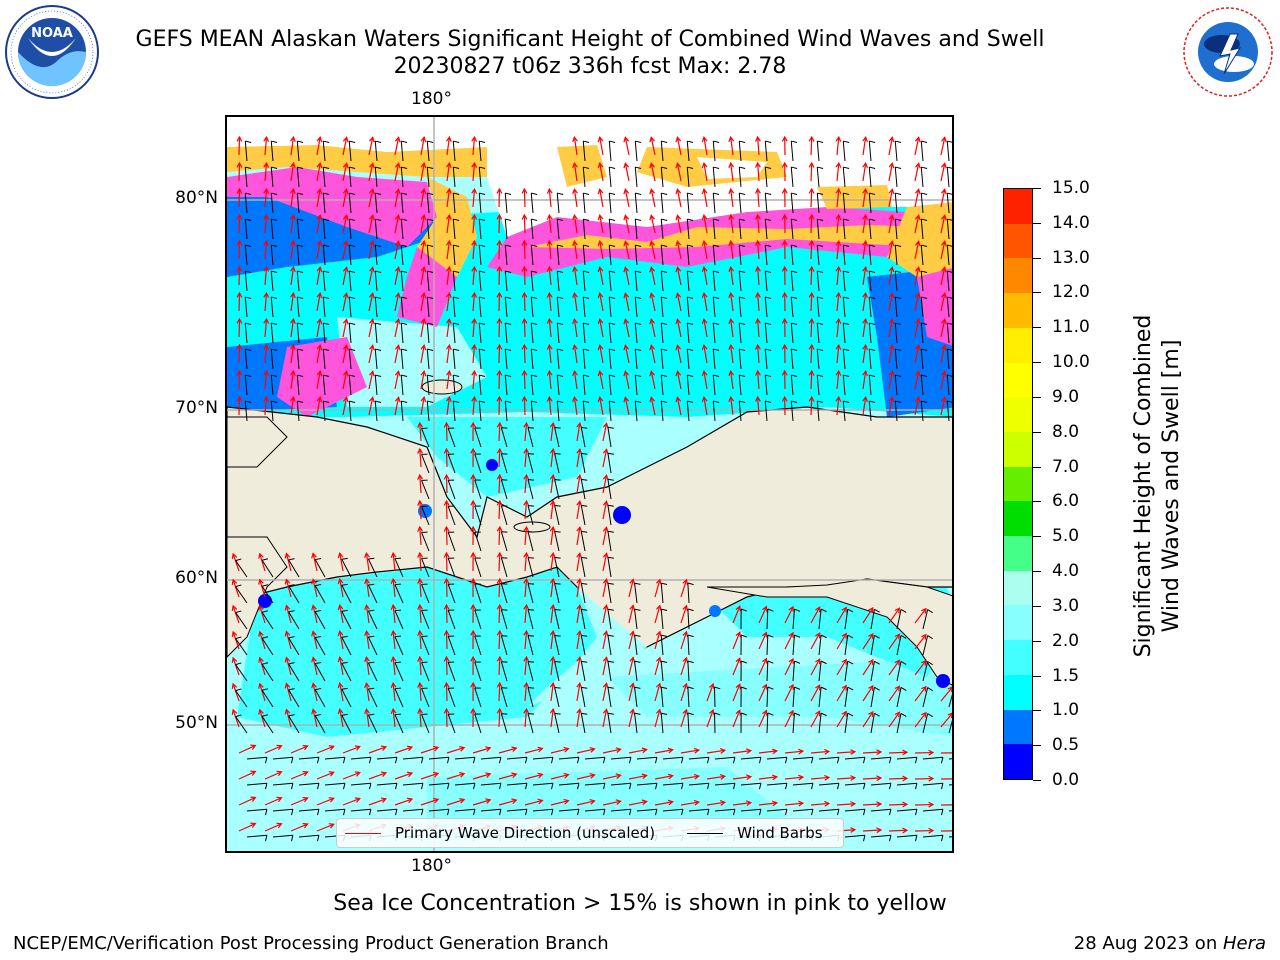  I want to click on colorbar-tick-label: 6.0, so click(1066, 501).